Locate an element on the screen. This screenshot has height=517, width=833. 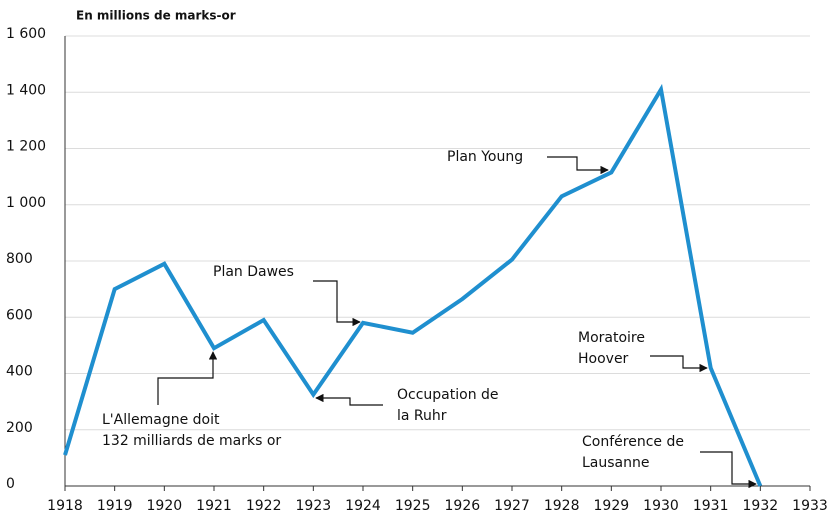
x-tick-label: 1926 is located at coordinates (463, 506).